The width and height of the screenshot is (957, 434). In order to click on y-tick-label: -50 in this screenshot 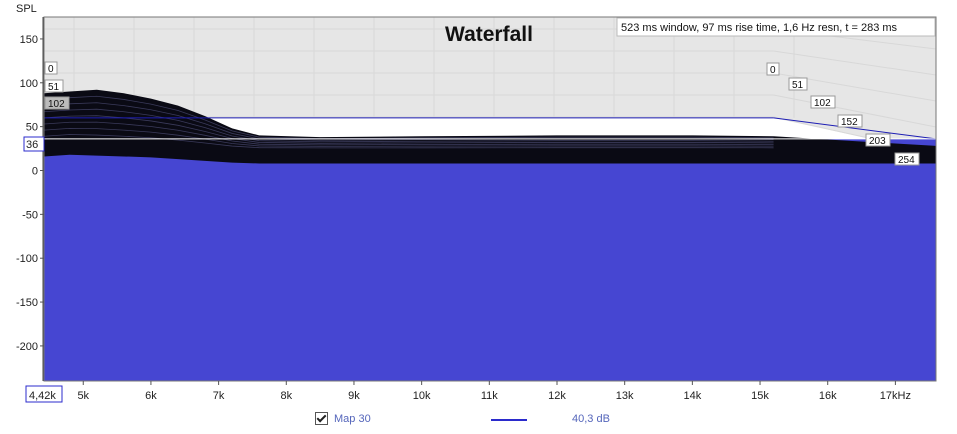, I will do `click(30, 215)`.